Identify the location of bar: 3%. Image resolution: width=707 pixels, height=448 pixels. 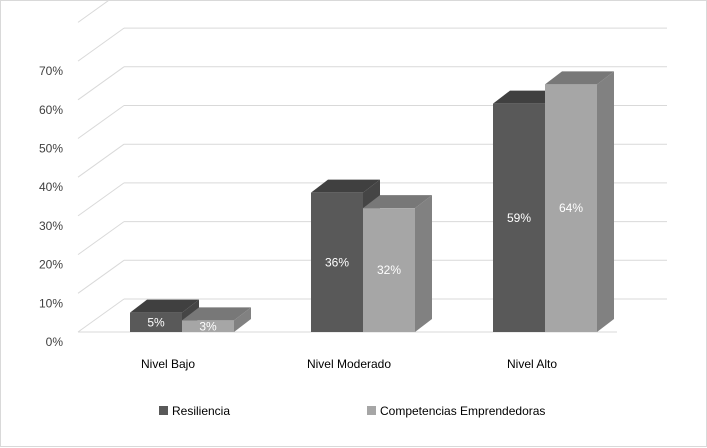
(216, 320).